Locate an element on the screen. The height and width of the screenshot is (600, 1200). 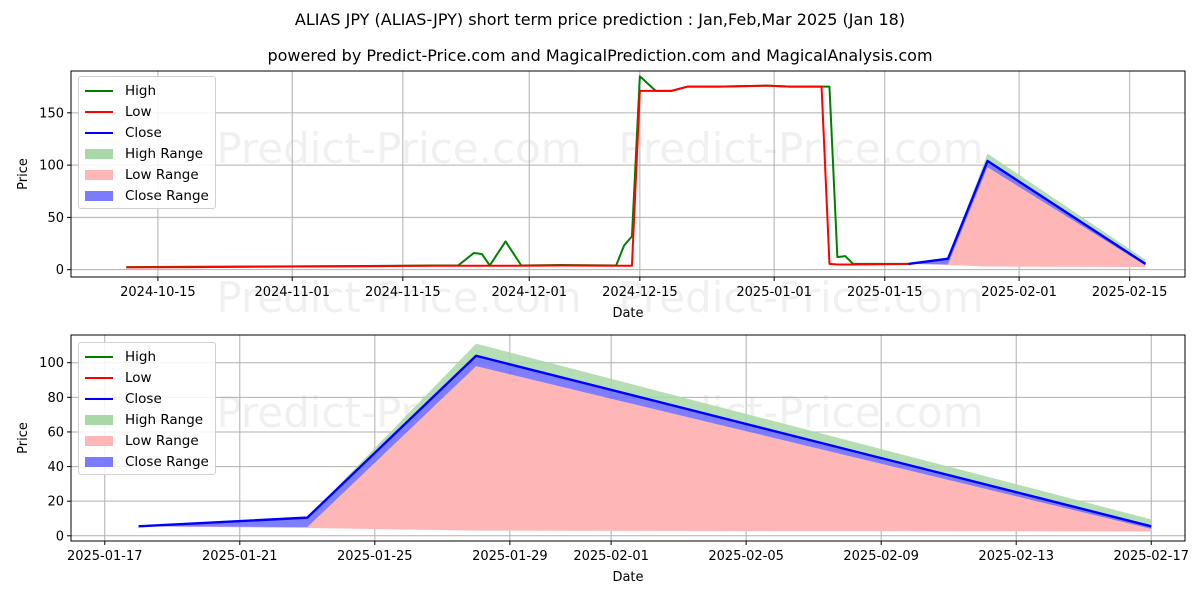
x-tick-label: 2025-01-29 is located at coordinates (510, 556).